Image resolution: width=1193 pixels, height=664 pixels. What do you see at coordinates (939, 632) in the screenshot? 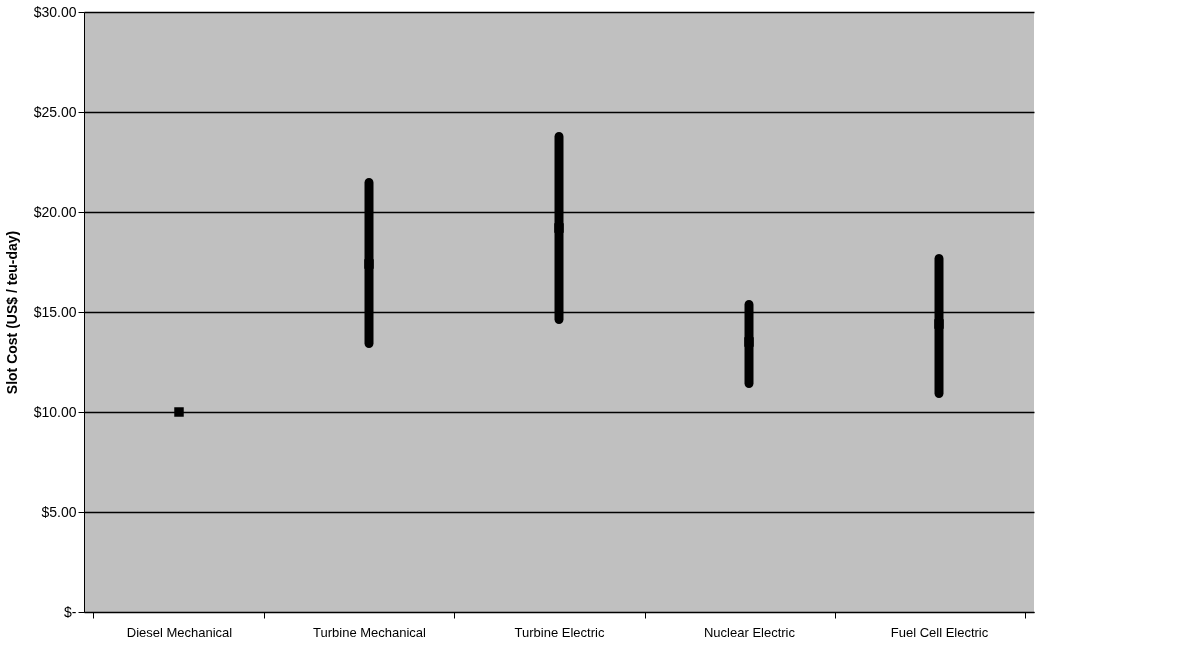
I see `x-tick-label: Fuel Cell Electric` at bounding box center [939, 632].